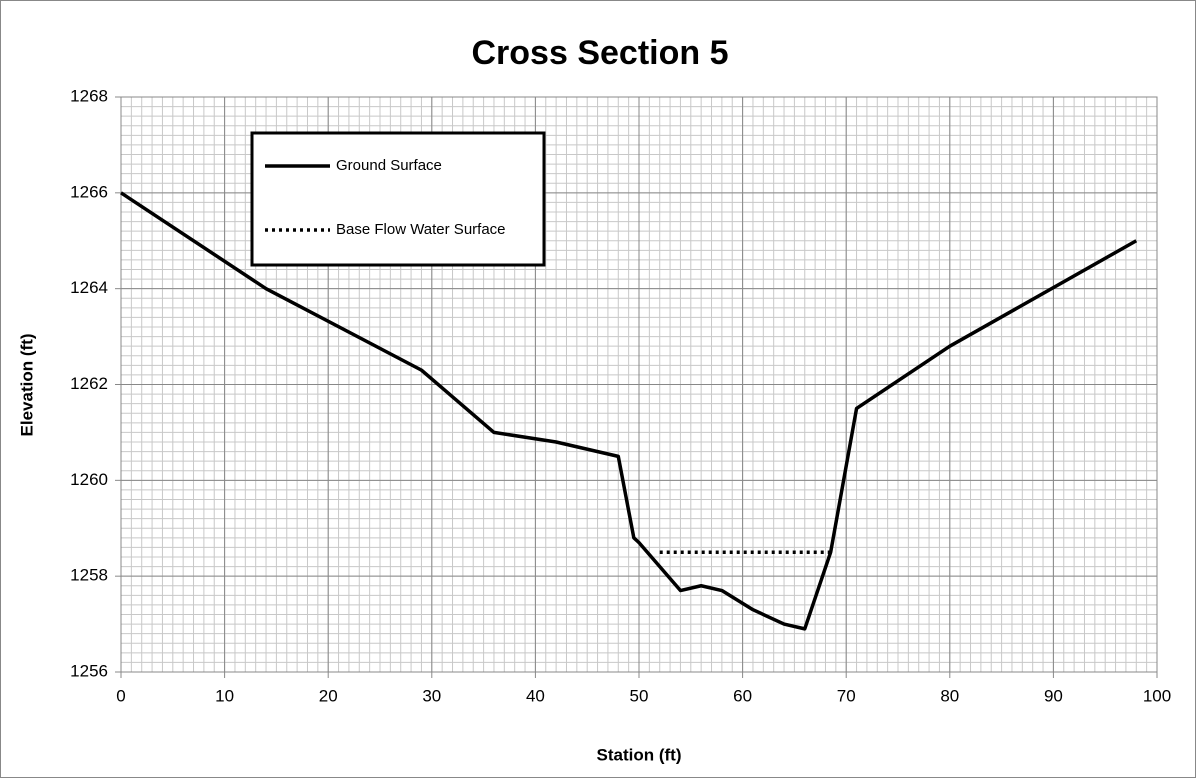 The height and width of the screenshot is (778, 1196). Describe the element at coordinates (328, 695) in the screenshot. I see `x-tick-label: 20` at that location.